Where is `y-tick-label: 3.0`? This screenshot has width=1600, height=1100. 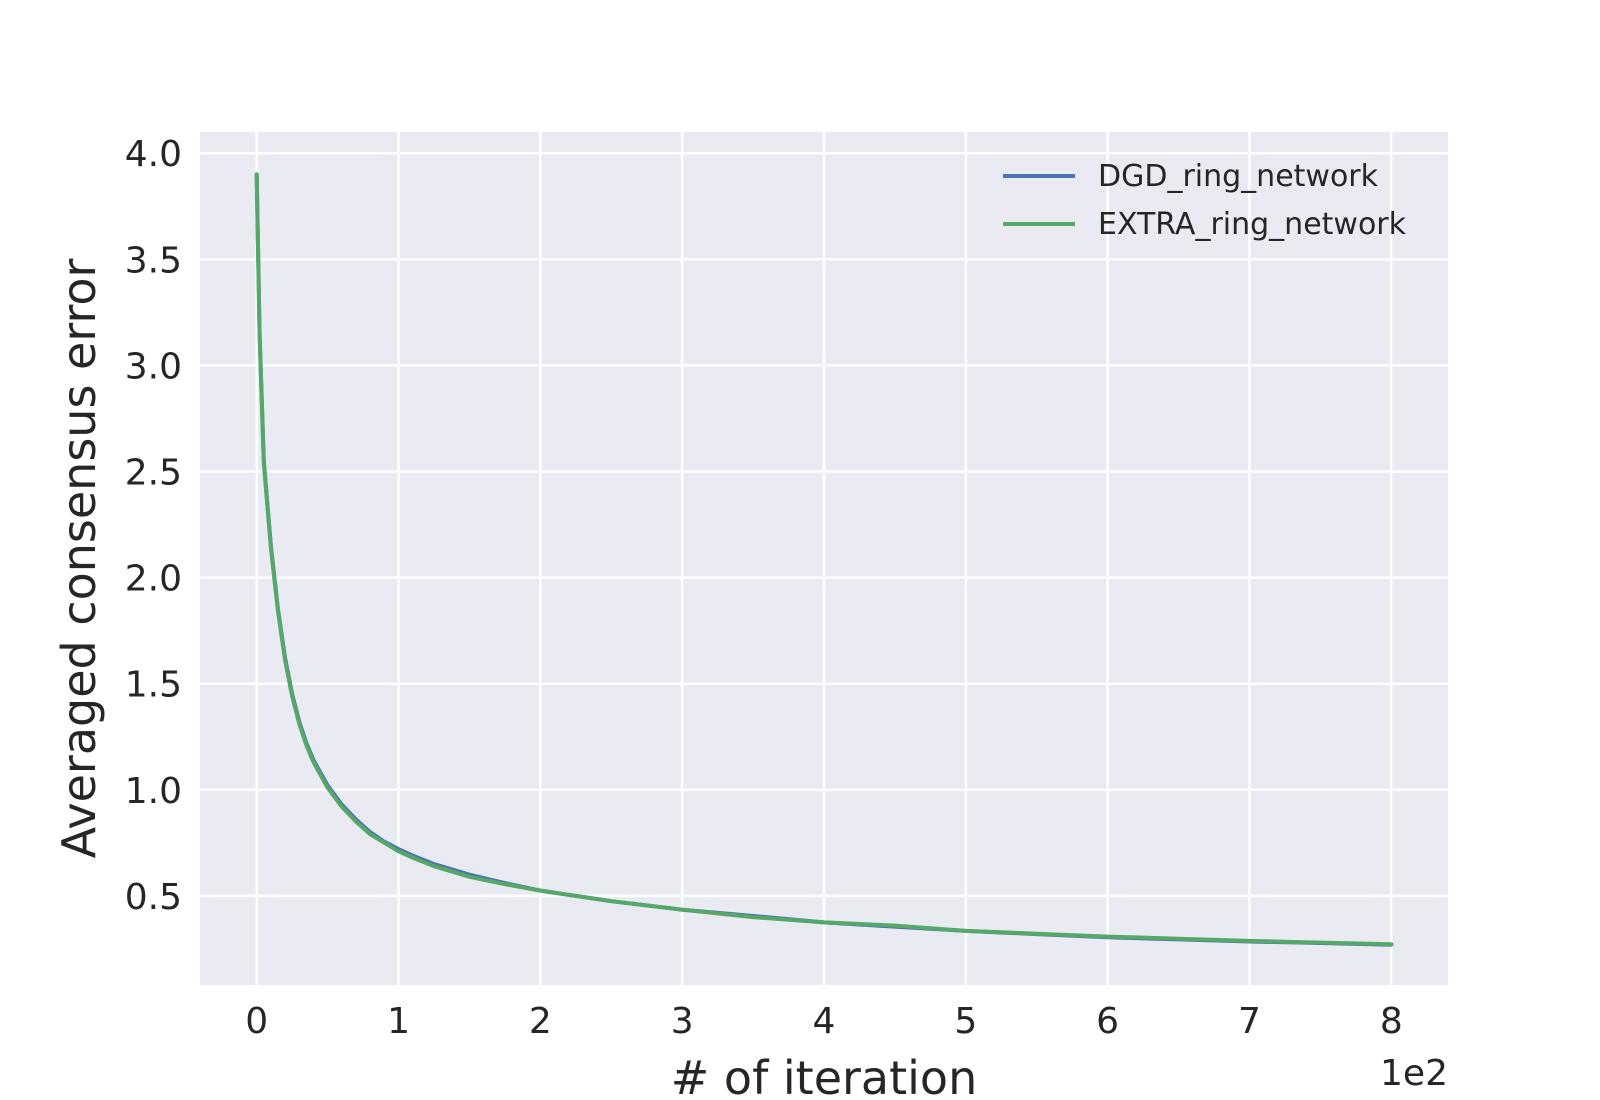 y-tick-label: 3.0 is located at coordinates (153, 366).